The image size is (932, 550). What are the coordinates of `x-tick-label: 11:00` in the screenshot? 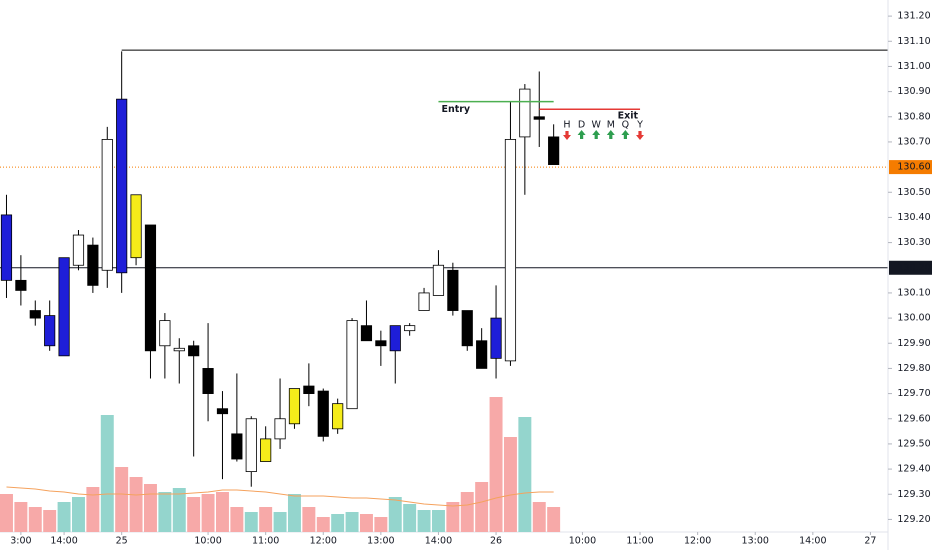 It's located at (265, 541).